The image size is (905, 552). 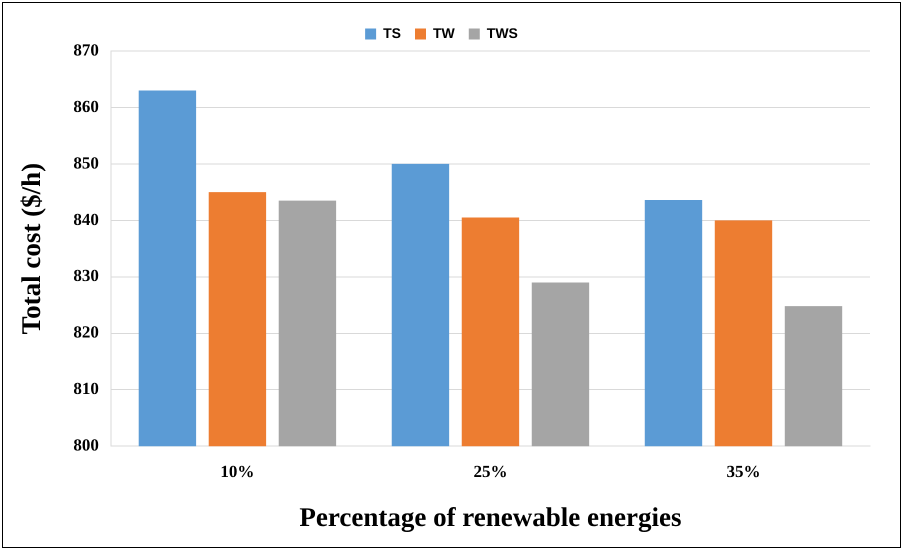 What do you see at coordinates (490, 471) in the screenshot?
I see `x-tick-label: 25%` at bounding box center [490, 471].